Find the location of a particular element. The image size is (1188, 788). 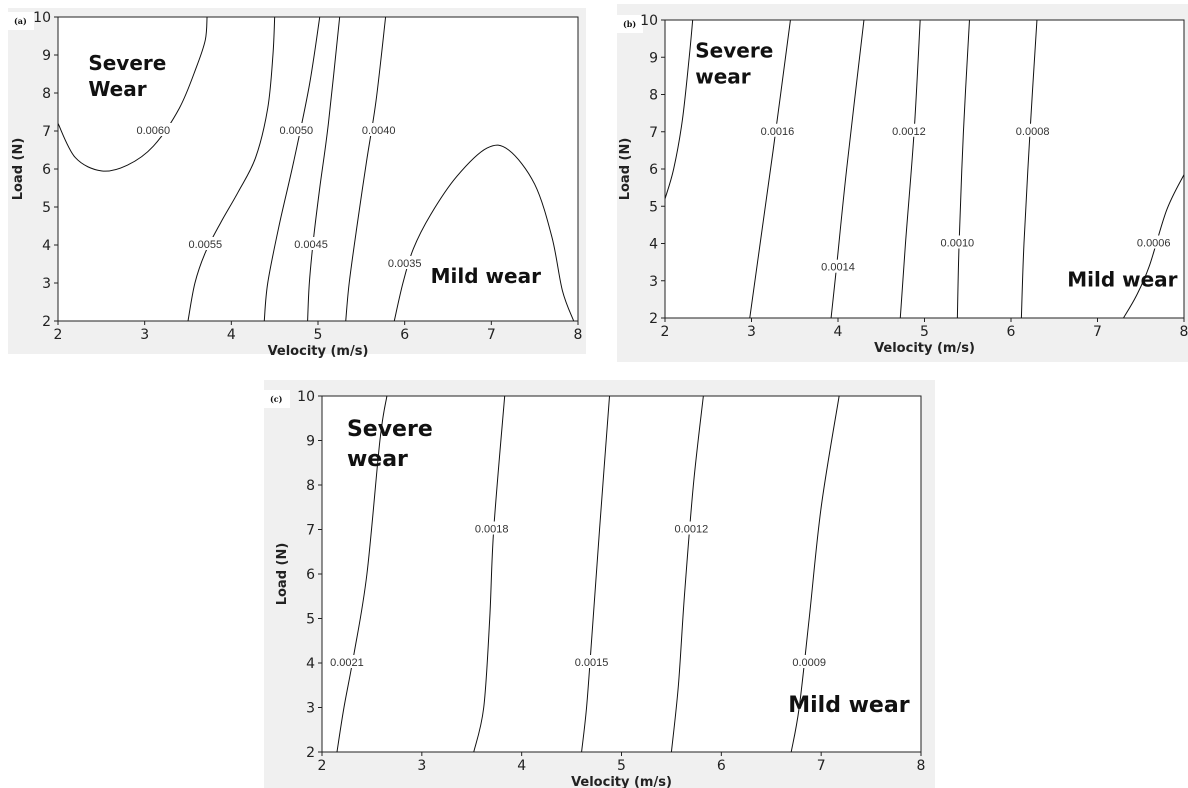

contour-label: 0.0016 is located at coordinates (778, 132).